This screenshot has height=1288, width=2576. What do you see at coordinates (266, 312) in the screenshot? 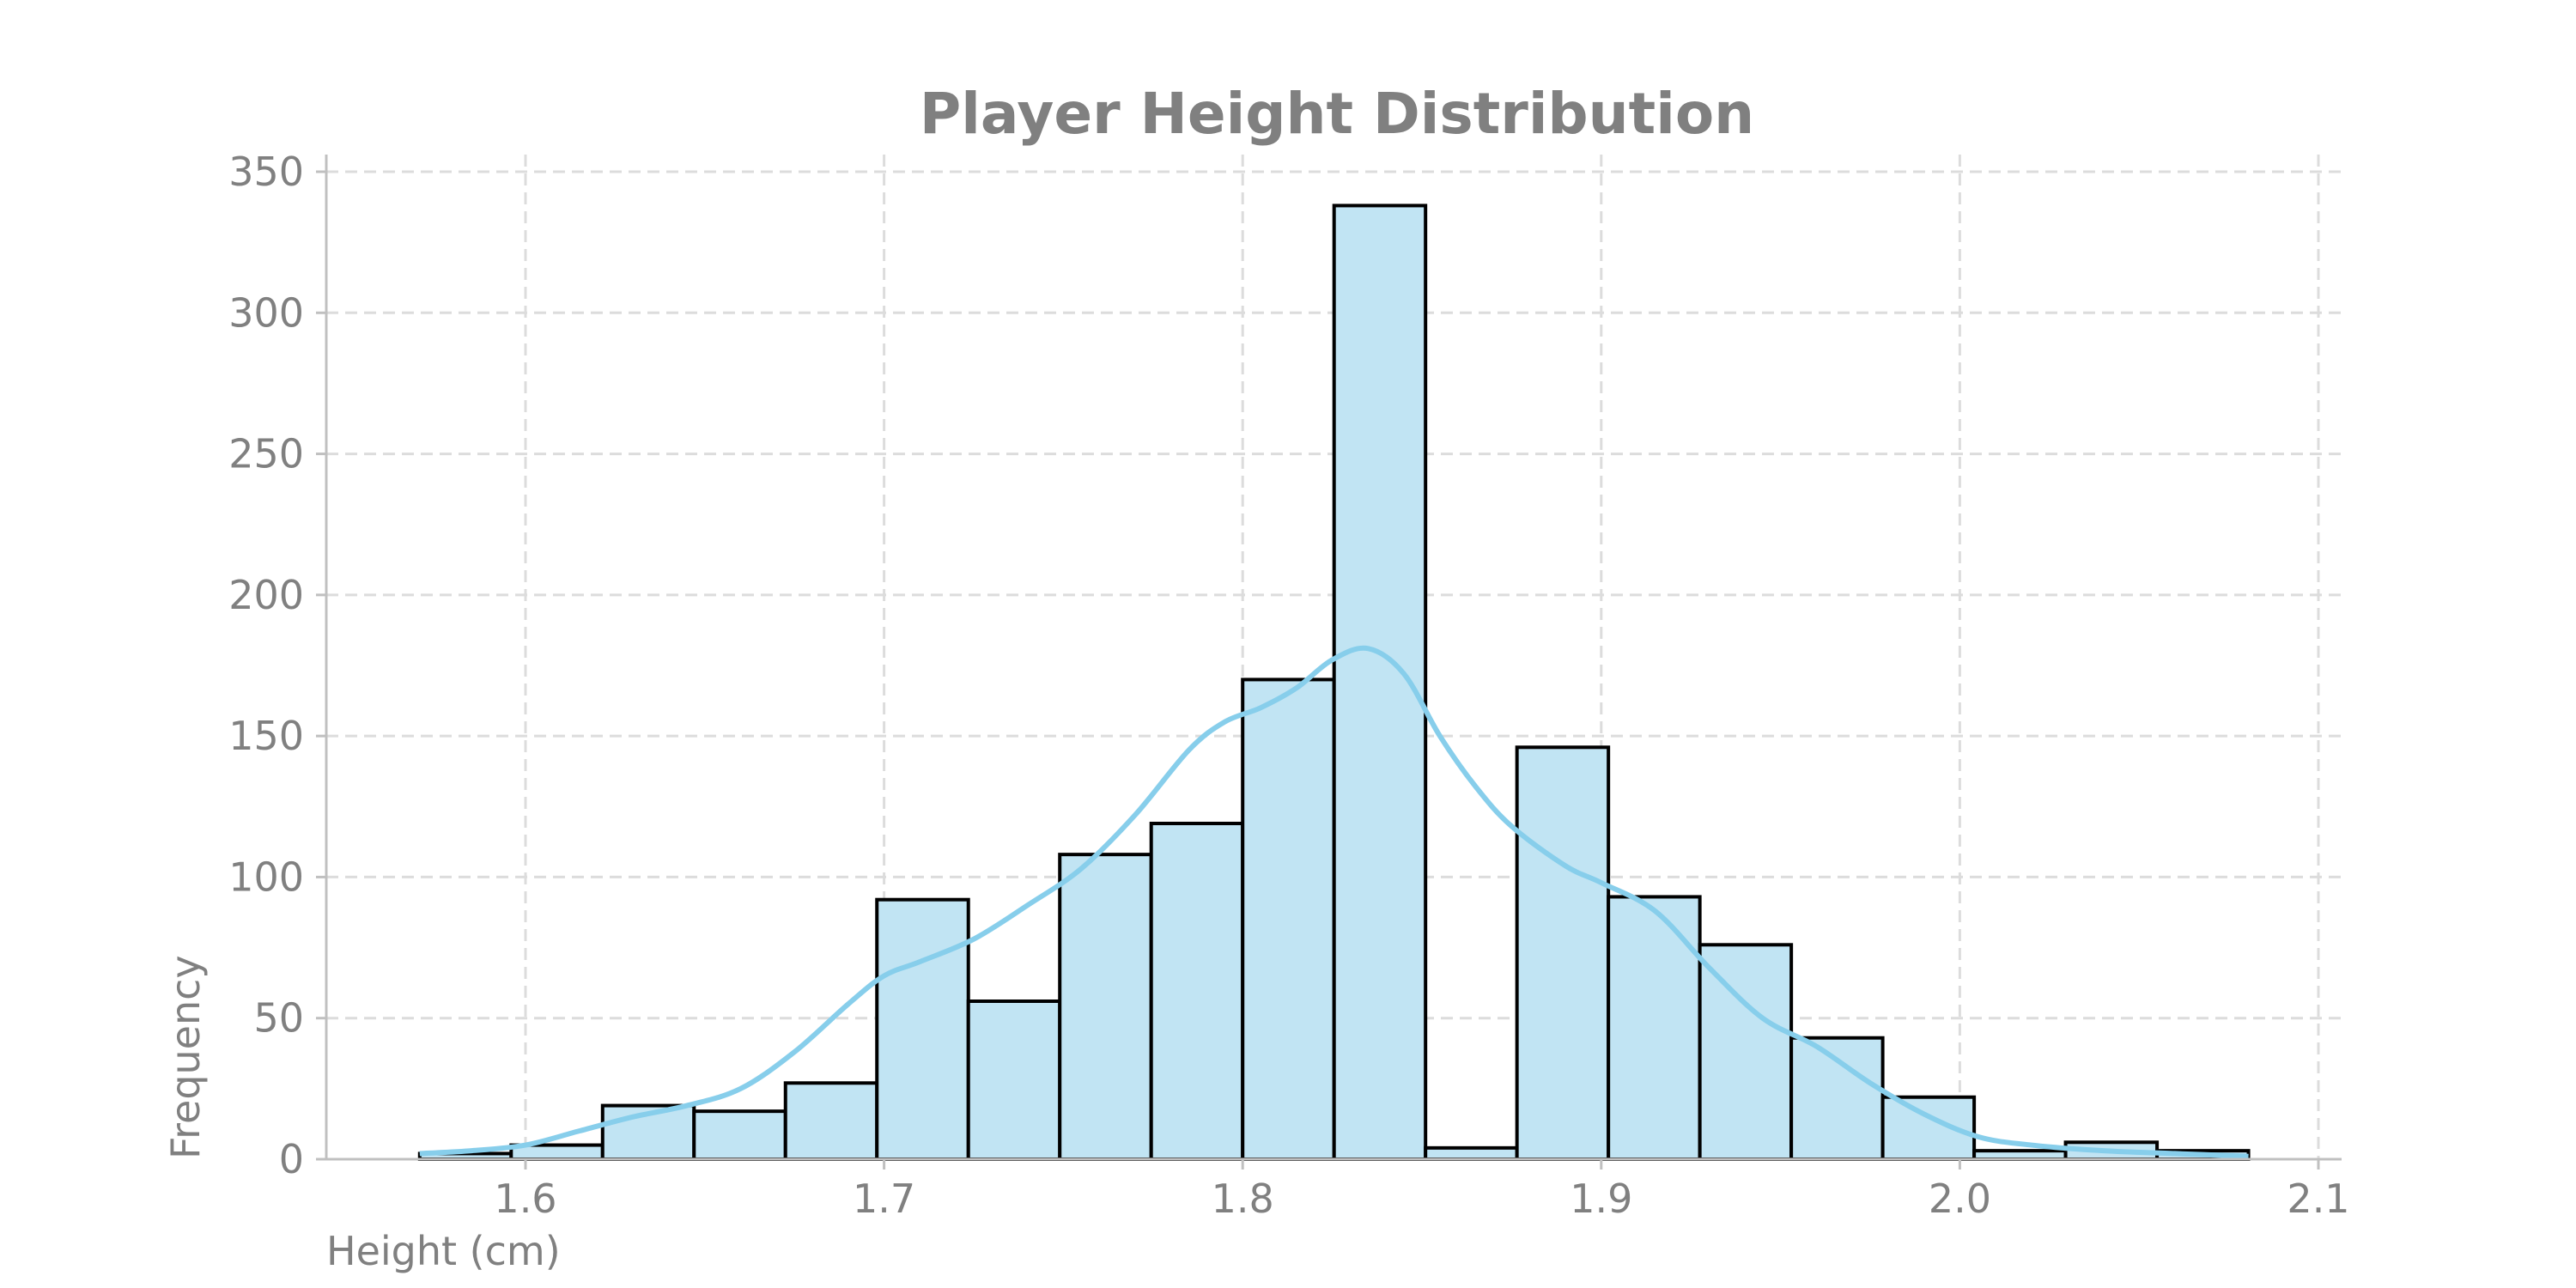
I see `y-tick-label: 300` at bounding box center [266, 312].